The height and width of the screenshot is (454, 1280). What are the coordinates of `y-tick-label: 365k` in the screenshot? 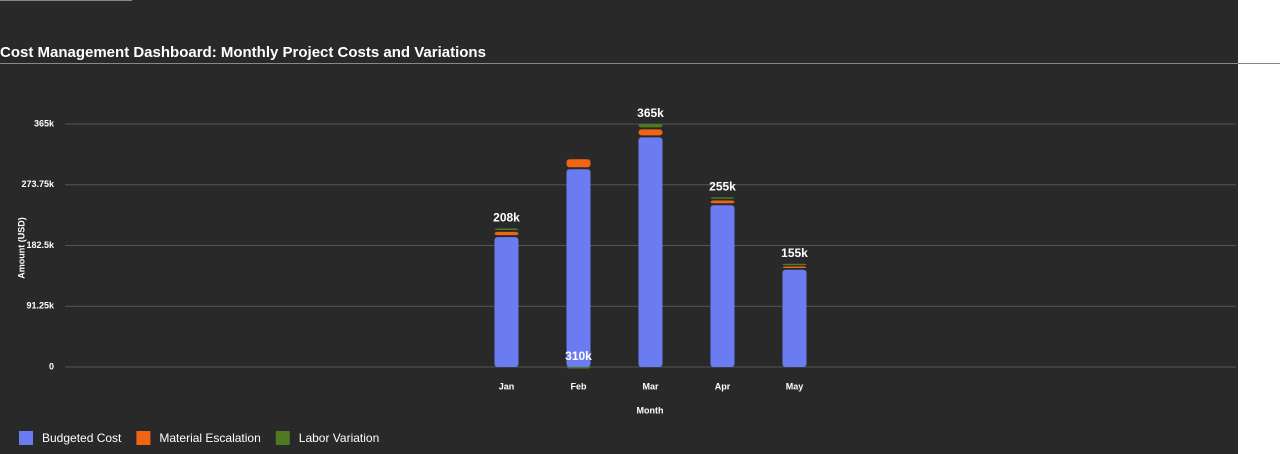 It's located at (44, 123).